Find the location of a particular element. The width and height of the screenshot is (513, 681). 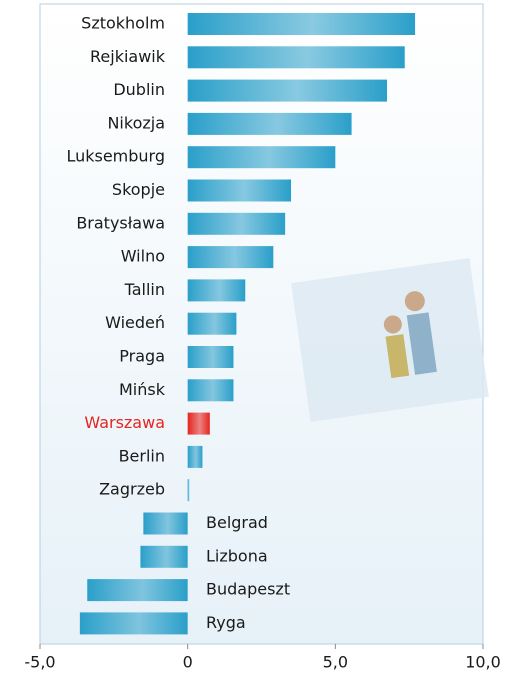

category-label: Lizbona is located at coordinates (237, 555).